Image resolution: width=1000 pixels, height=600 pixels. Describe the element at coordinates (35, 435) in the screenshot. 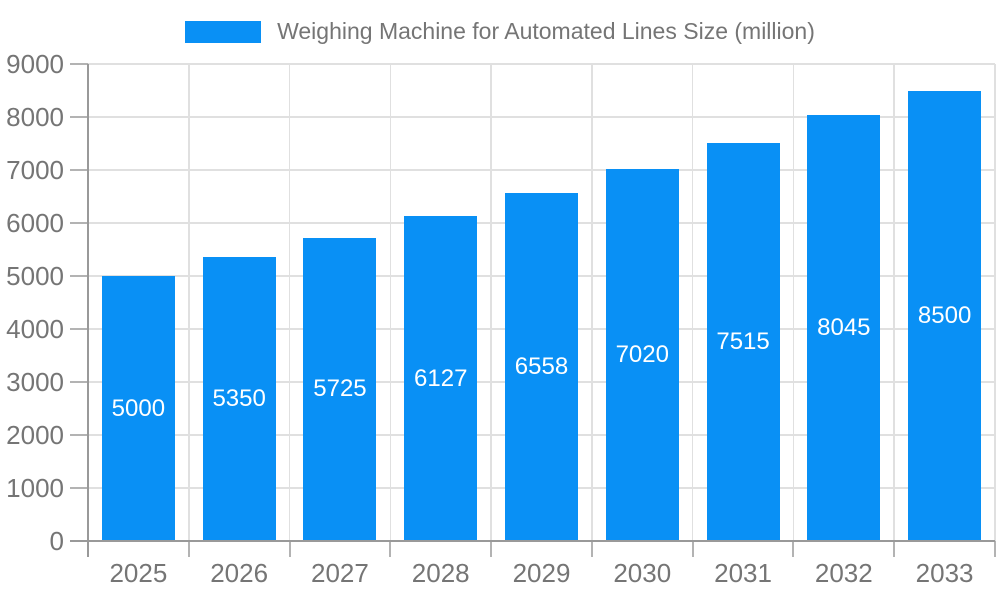

I see `y-axis-label: 2000` at that location.